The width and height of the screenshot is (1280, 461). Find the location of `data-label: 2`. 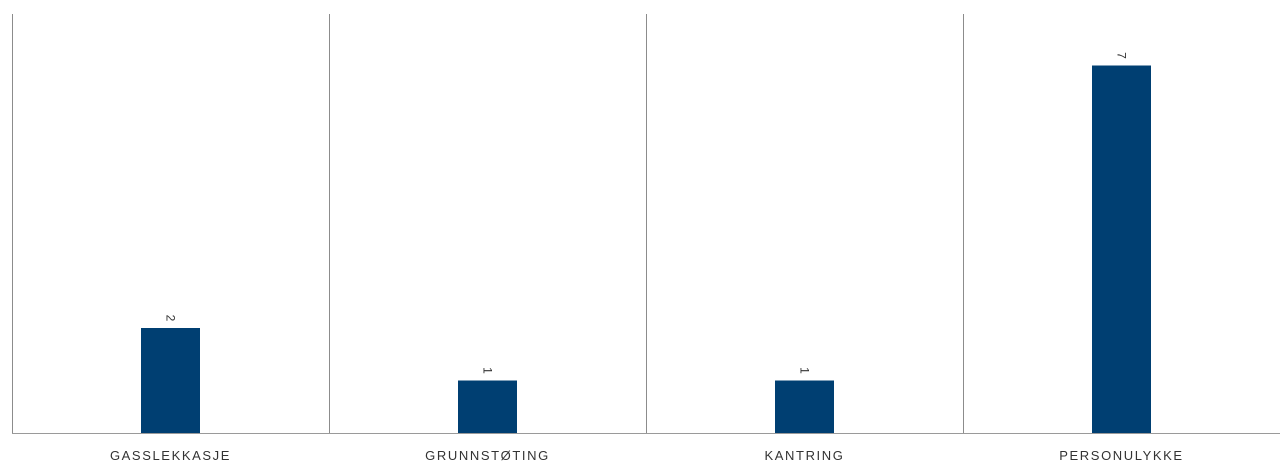

data-label: 2 is located at coordinates (171, 318).